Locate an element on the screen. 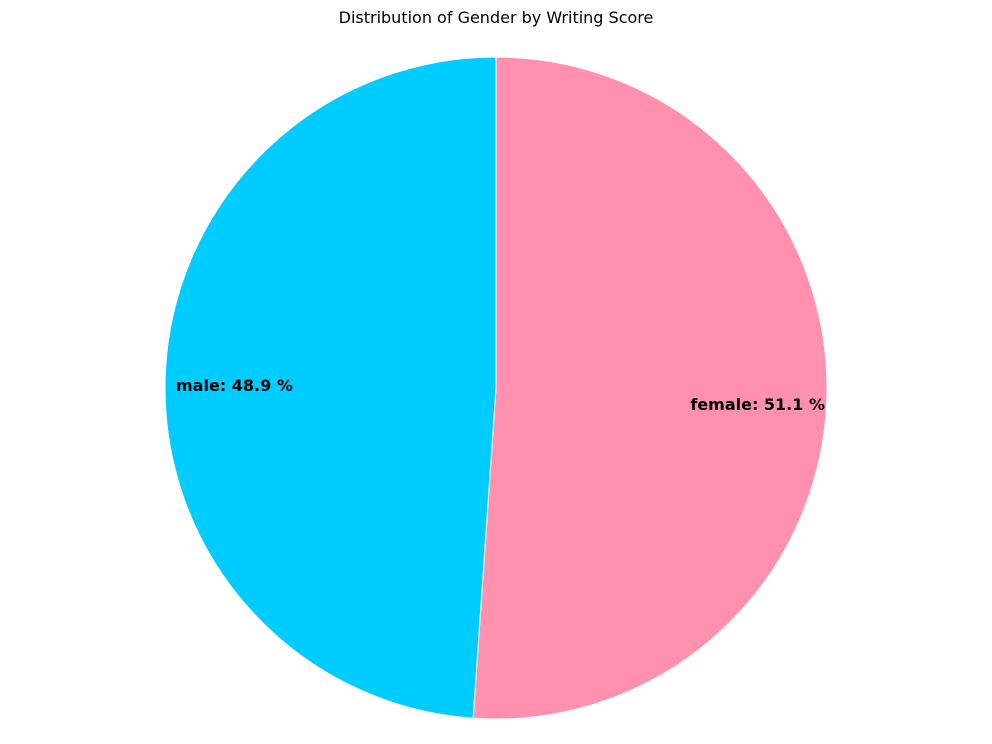  slice-label-female: female: 51.1 % is located at coordinates (757, 404).